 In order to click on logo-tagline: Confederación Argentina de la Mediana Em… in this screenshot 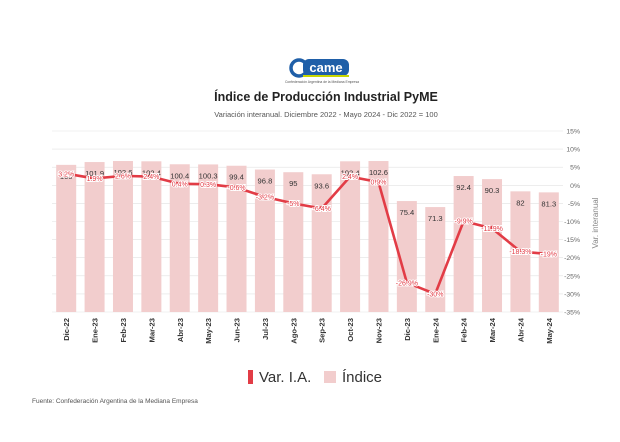, I will do `click(322, 82)`.